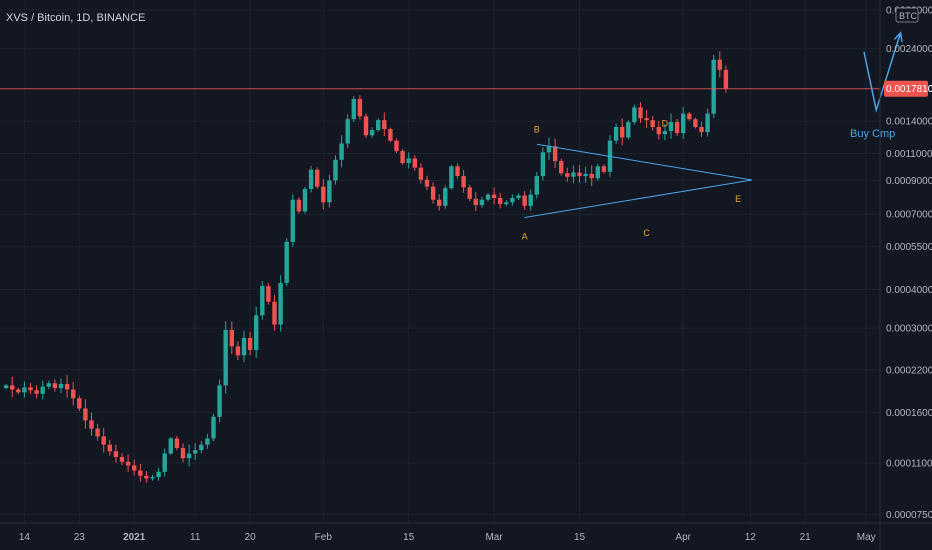 Image resolution: width=932 pixels, height=550 pixels. What do you see at coordinates (898, 36) in the screenshot?
I see `projection-arrowhead` at bounding box center [898, 36].